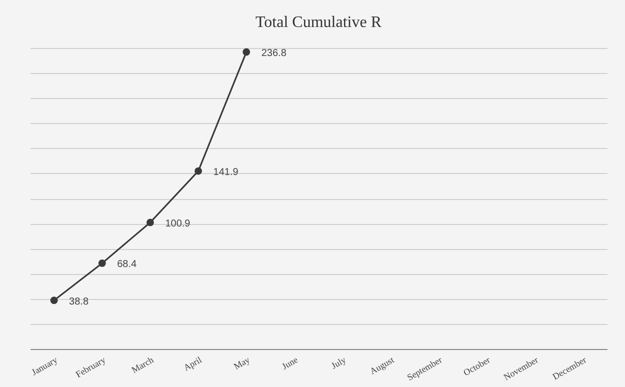  Describe the element at coordinates (319, 22) in the screenshot. I see `chart-title: Total Cumulative R` at that location.